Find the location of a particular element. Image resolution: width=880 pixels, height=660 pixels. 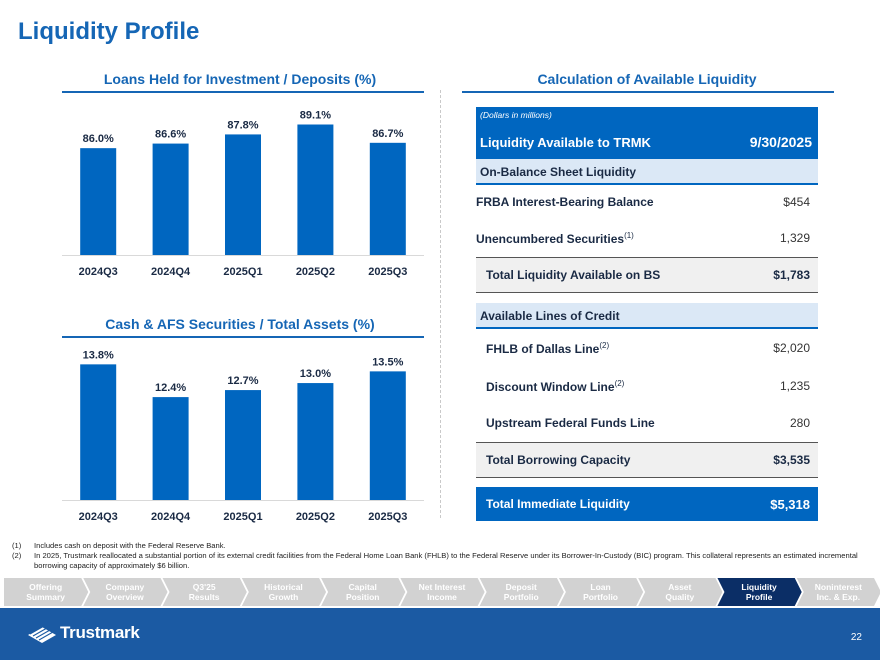

nav-item-label: Noninterest Inc. & Exp. is located at coordinates (838, 592).